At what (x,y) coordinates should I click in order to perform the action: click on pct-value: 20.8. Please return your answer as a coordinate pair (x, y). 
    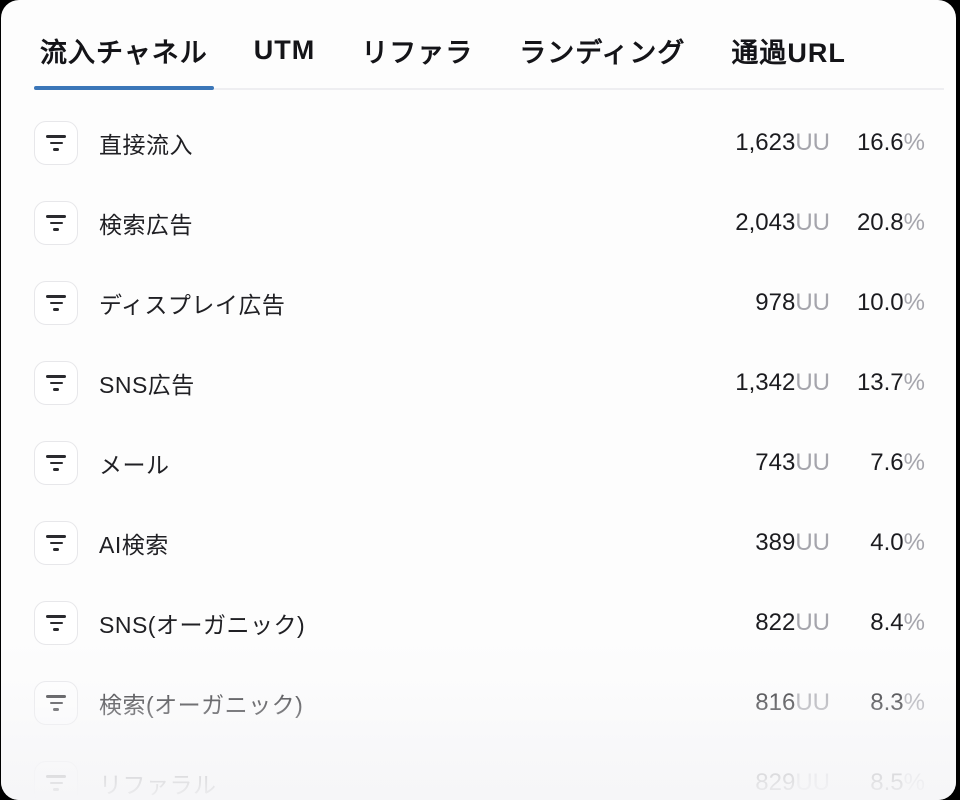
    Looking at the image, I should click on (880, 222).